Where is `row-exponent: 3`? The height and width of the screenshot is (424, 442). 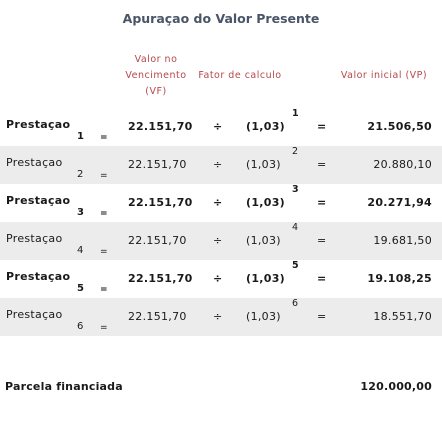
row-exponent: 3 is located at coordinates (295, 189).